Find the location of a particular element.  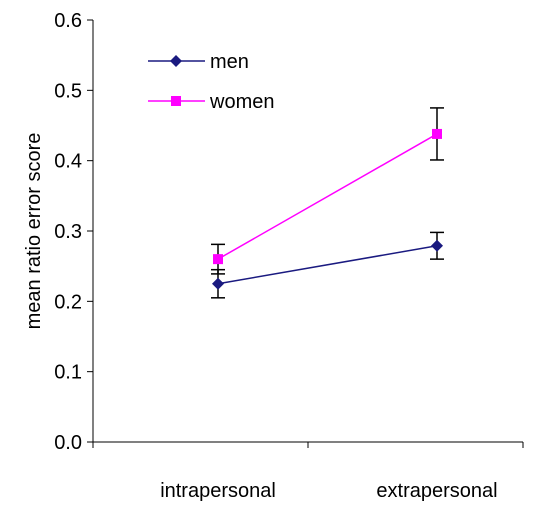

legend-label: men is located at coordinates (229, 62).